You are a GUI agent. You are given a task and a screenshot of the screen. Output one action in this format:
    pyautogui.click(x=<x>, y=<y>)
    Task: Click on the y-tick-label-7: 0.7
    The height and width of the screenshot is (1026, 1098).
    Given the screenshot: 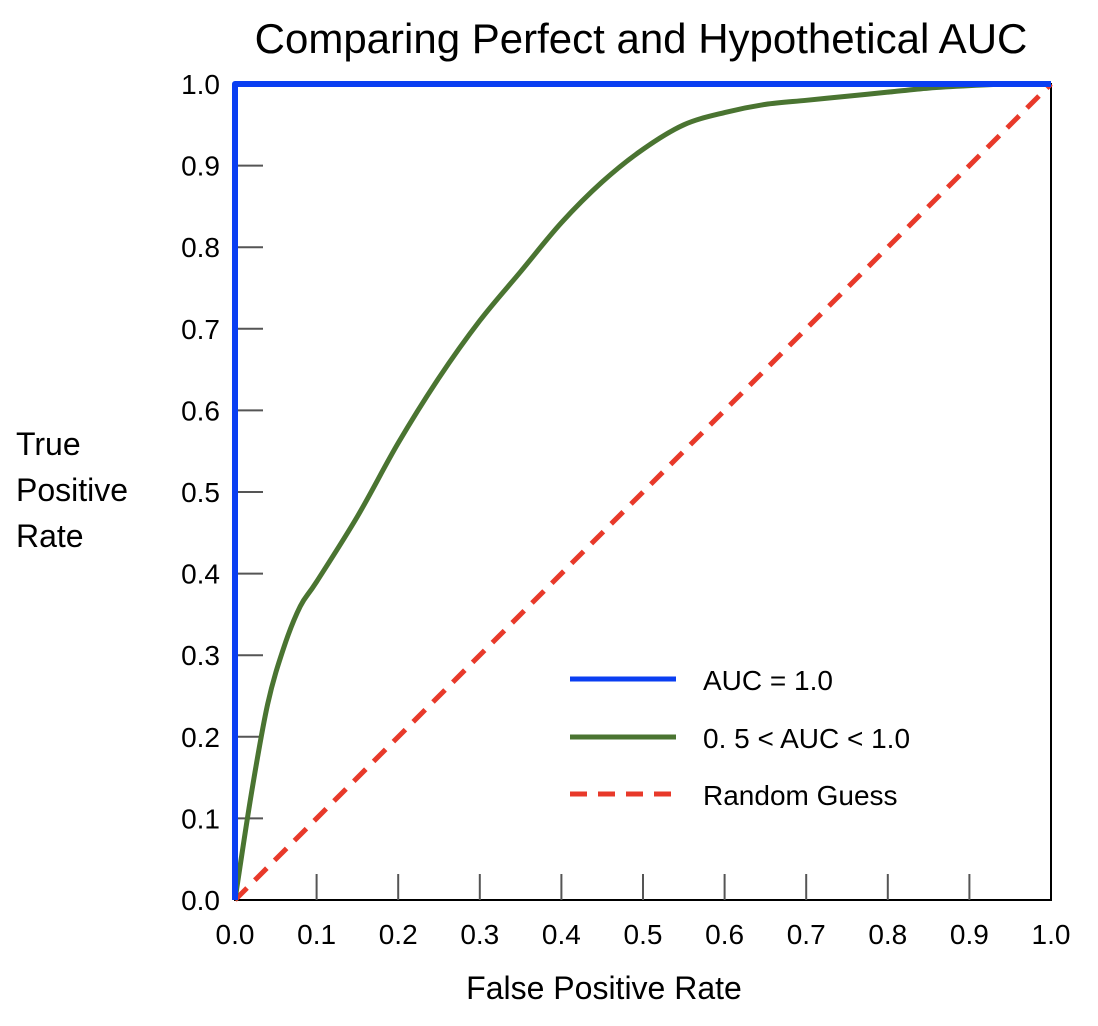 What is the action you would take?
    pyautogui.click(x=200, y=329)
    